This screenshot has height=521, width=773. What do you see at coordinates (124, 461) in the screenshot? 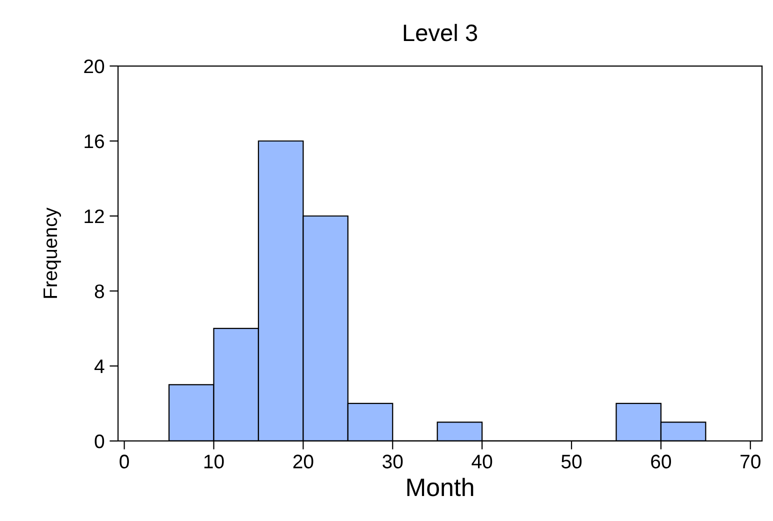
I see `x-tick-label: 0` at bounding box center [124, 461].